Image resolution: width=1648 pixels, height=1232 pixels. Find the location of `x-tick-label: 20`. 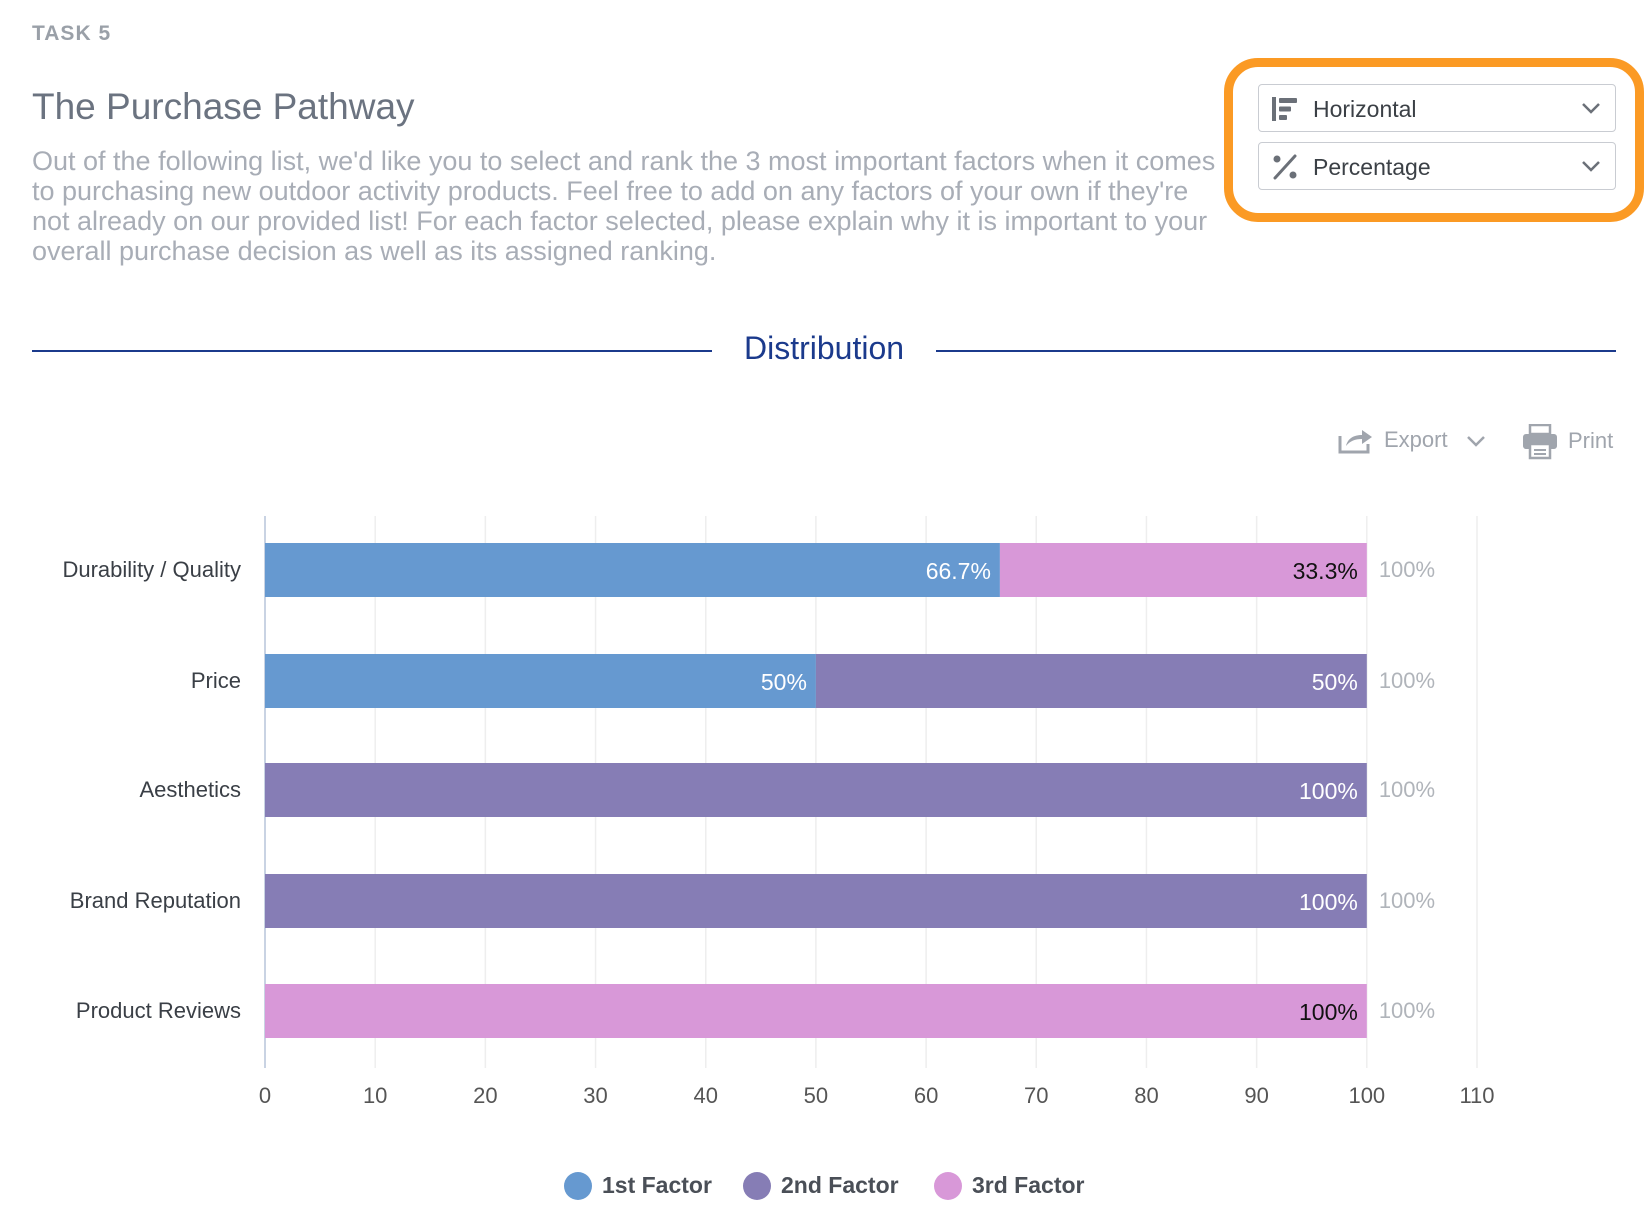

x-tick-label: 20 is located at coordinates (485, 1095).